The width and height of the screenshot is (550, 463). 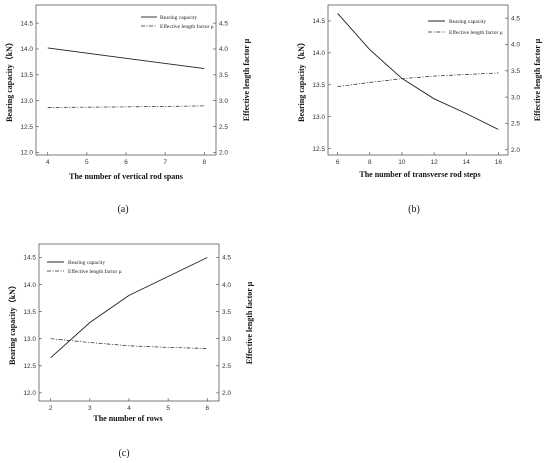 I want to click on y2-tick-label-b: 4.5, so click(x=515, y=18).